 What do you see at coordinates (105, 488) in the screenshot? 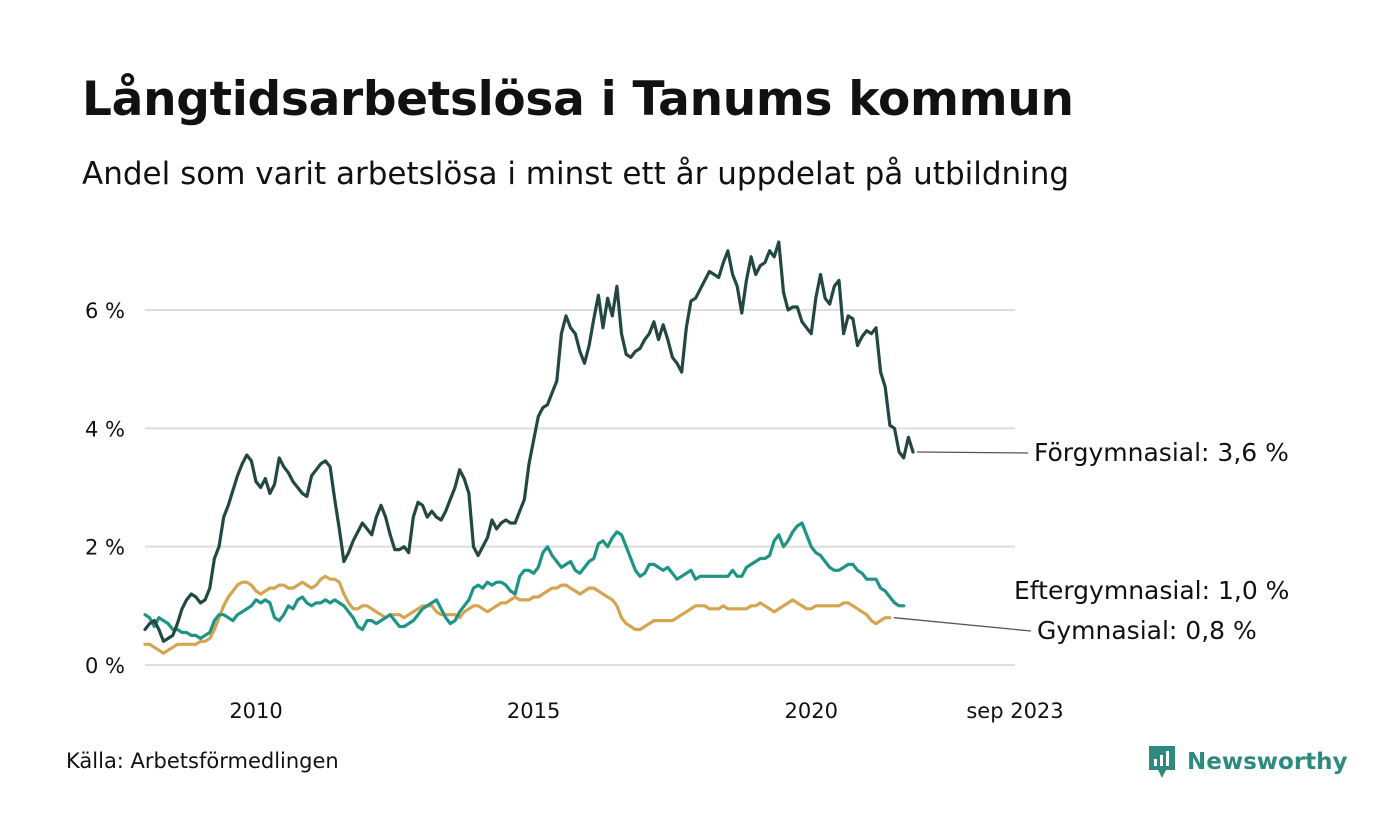
I see `y-axis-ticks: 0 % 2 % 4 % 6 %` at bounding box center [105, 488].